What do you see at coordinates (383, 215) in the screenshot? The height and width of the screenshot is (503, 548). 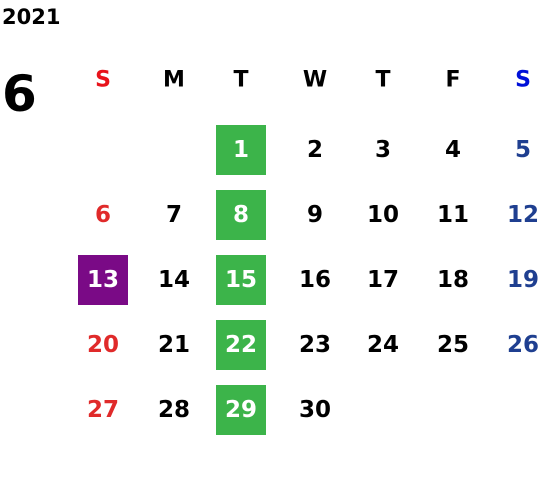 I see `day: 10` at bounding box center [383, 215].